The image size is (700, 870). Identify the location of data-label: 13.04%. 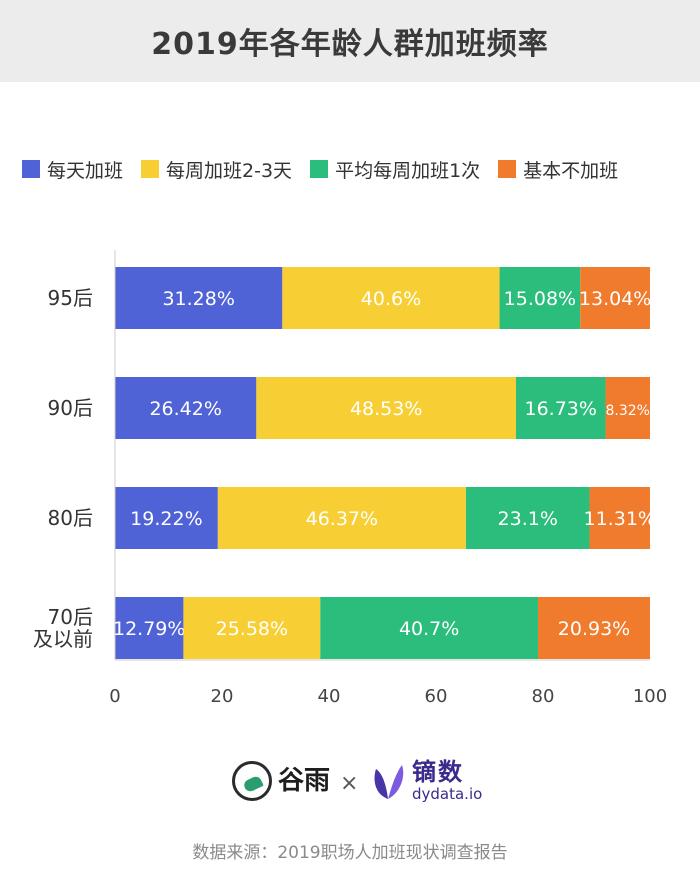
(615, 299).